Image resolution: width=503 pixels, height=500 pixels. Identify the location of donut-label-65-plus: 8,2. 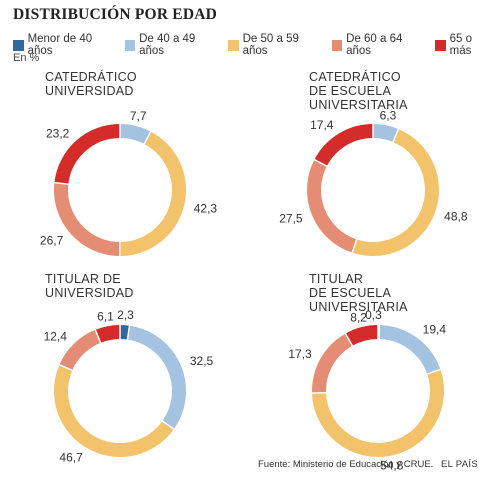
(358, 318).